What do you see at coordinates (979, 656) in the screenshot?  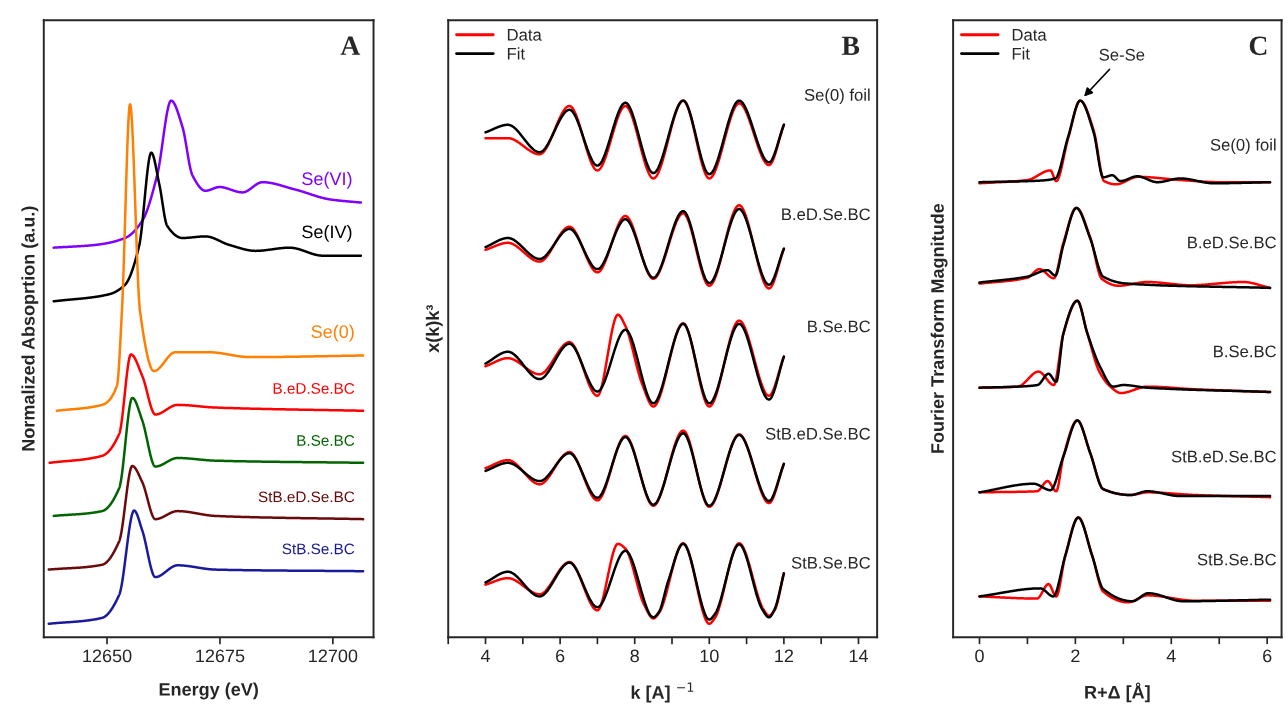 I see `x-tick-label: 0` at bounding box center [979, 656].